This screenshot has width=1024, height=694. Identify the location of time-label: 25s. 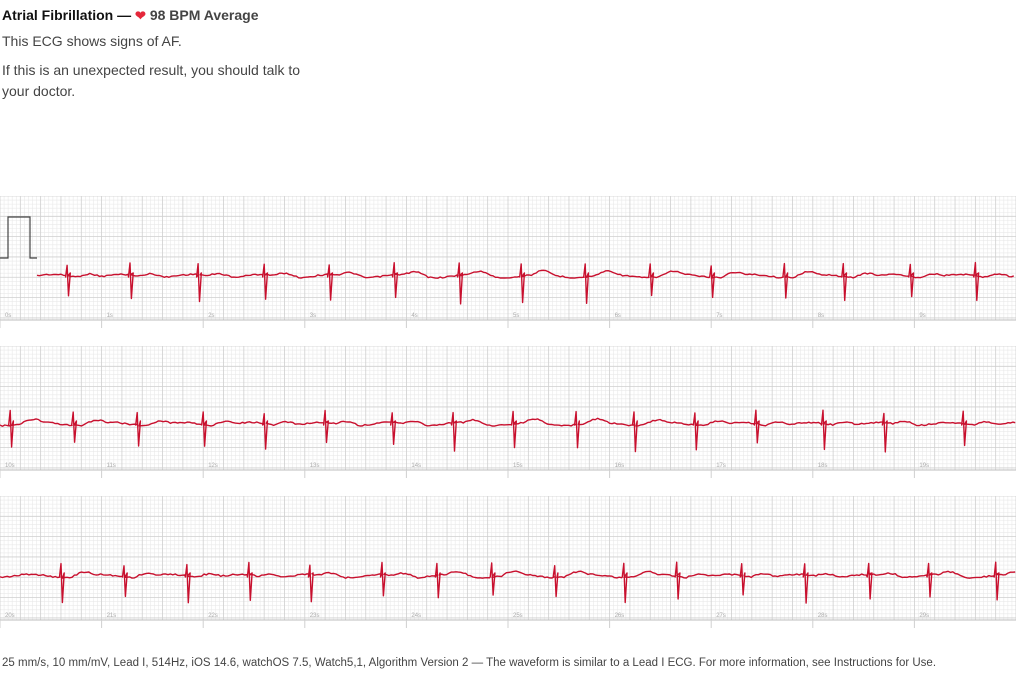
(518, 616).